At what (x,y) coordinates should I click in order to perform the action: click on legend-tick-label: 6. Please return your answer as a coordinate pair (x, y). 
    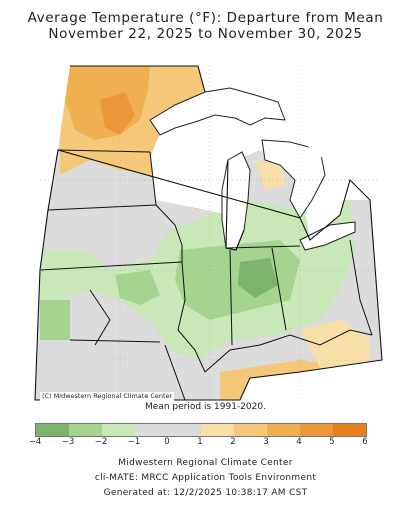
    Looking at the image, I should click on (365, 442).